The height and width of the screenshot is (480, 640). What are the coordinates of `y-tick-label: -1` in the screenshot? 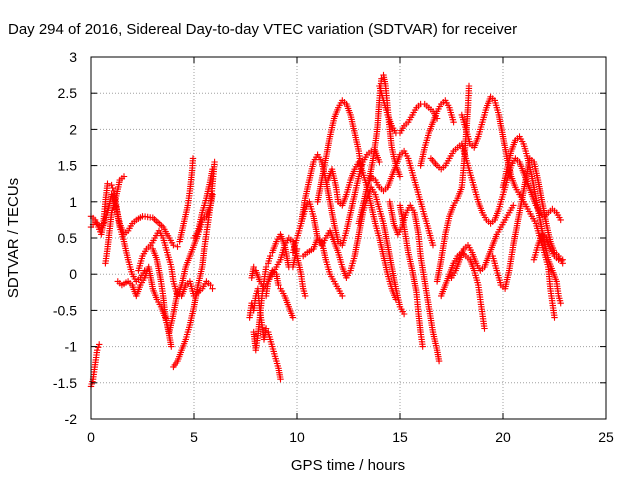 It's located at (71, 347).